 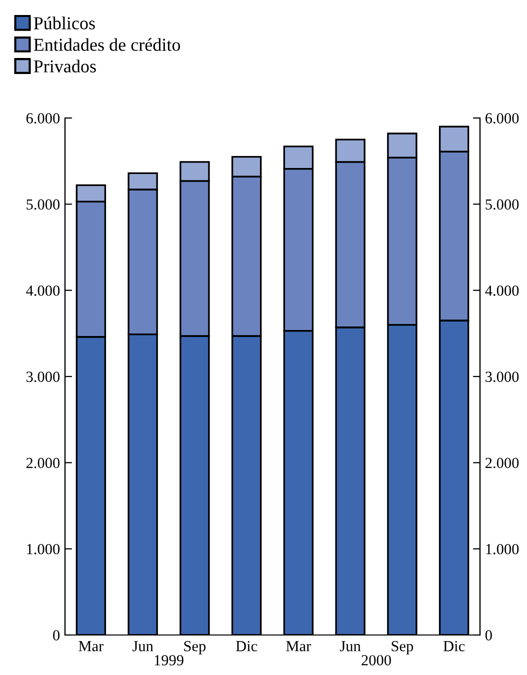 I want to click on text: 2000, so click(x=376, y=660).